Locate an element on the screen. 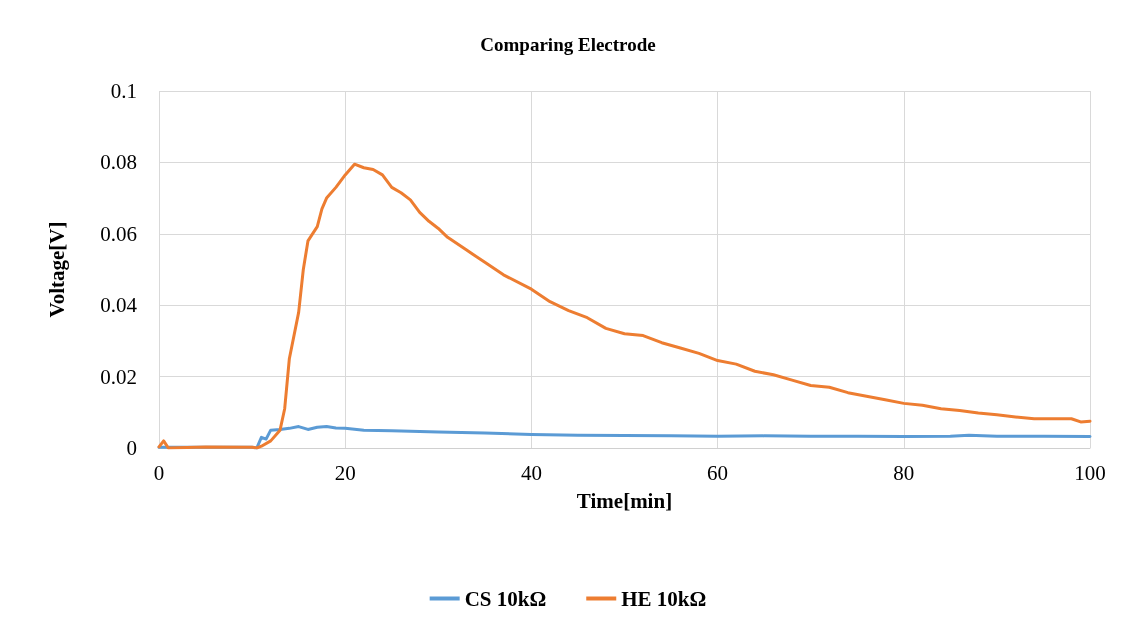 Image resolution: width=1136 pixels, height=632 pixels. x-tick-label: 40 is located at coordinates (531, 472).